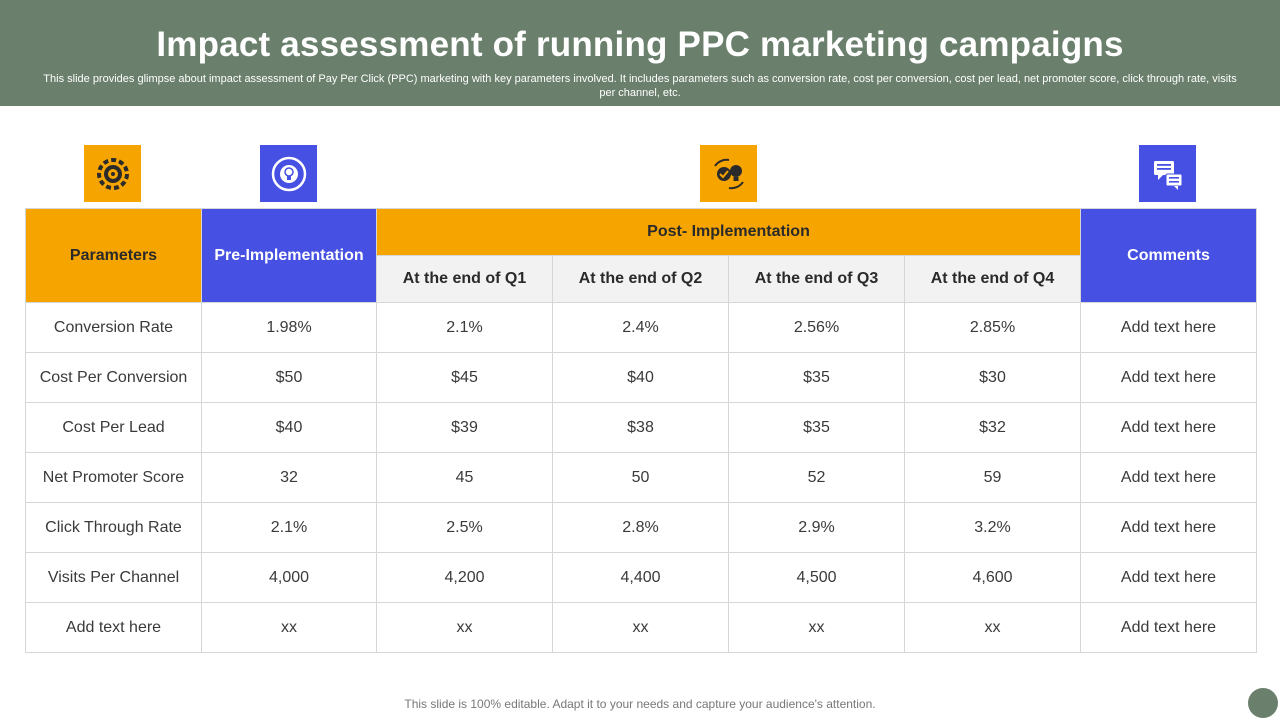 The height and width of the screenshot is (720, 1280). What do you see at coordinates (112, 173) in the screenshot?
I see `gear-target-icon` at bounding box center [112, 173].